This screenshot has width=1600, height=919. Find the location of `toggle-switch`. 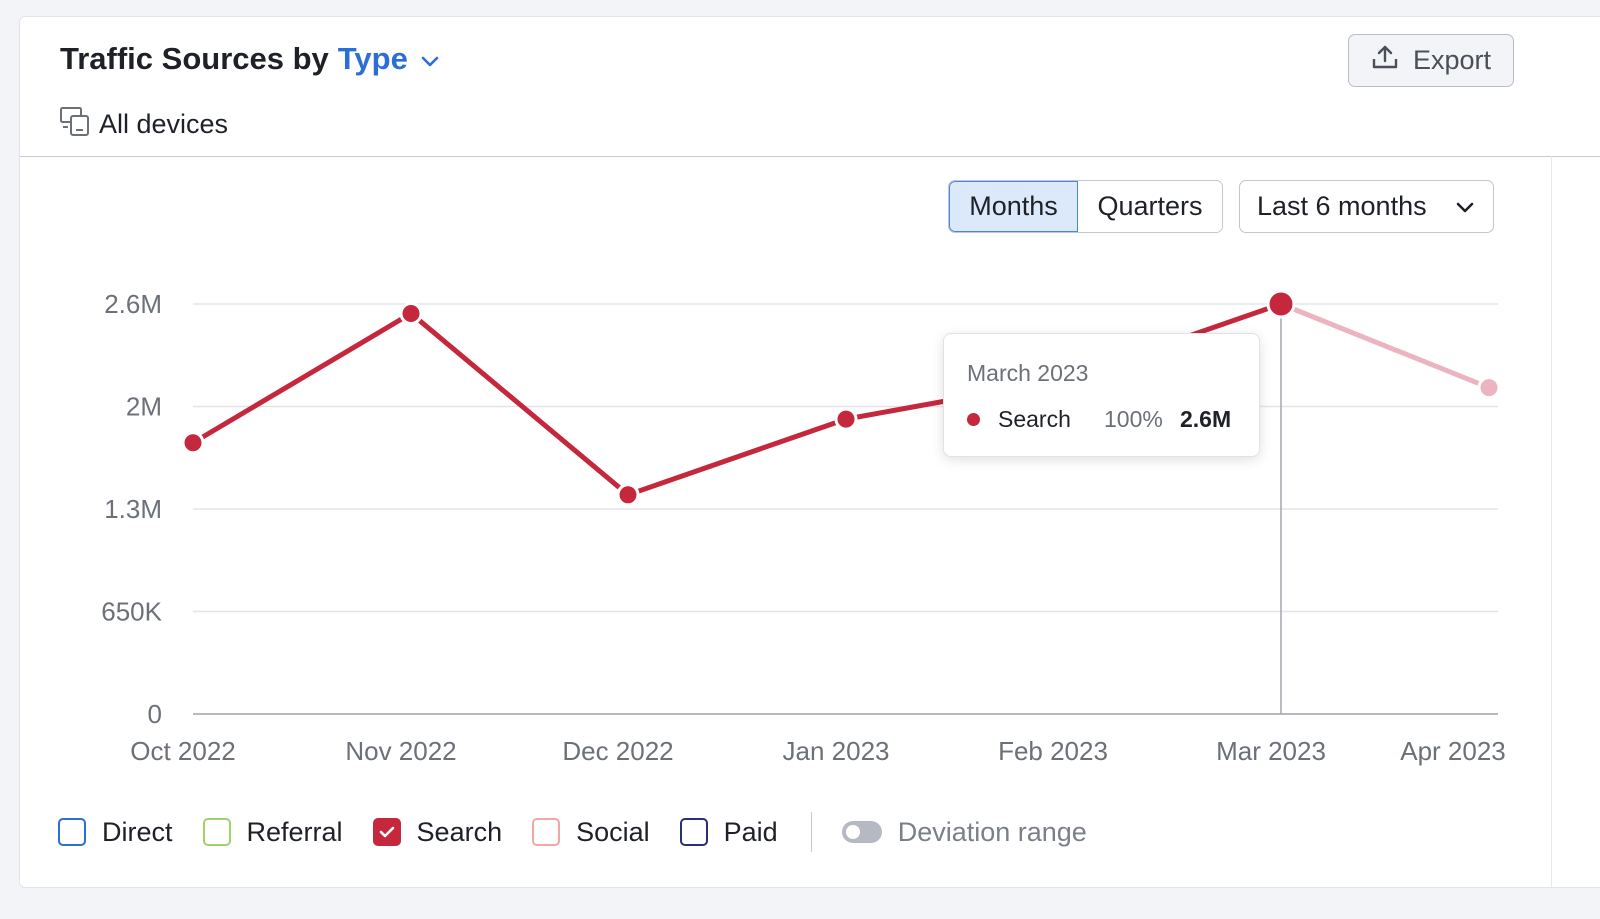

toggle-switch is located at coordinates (861, 832).